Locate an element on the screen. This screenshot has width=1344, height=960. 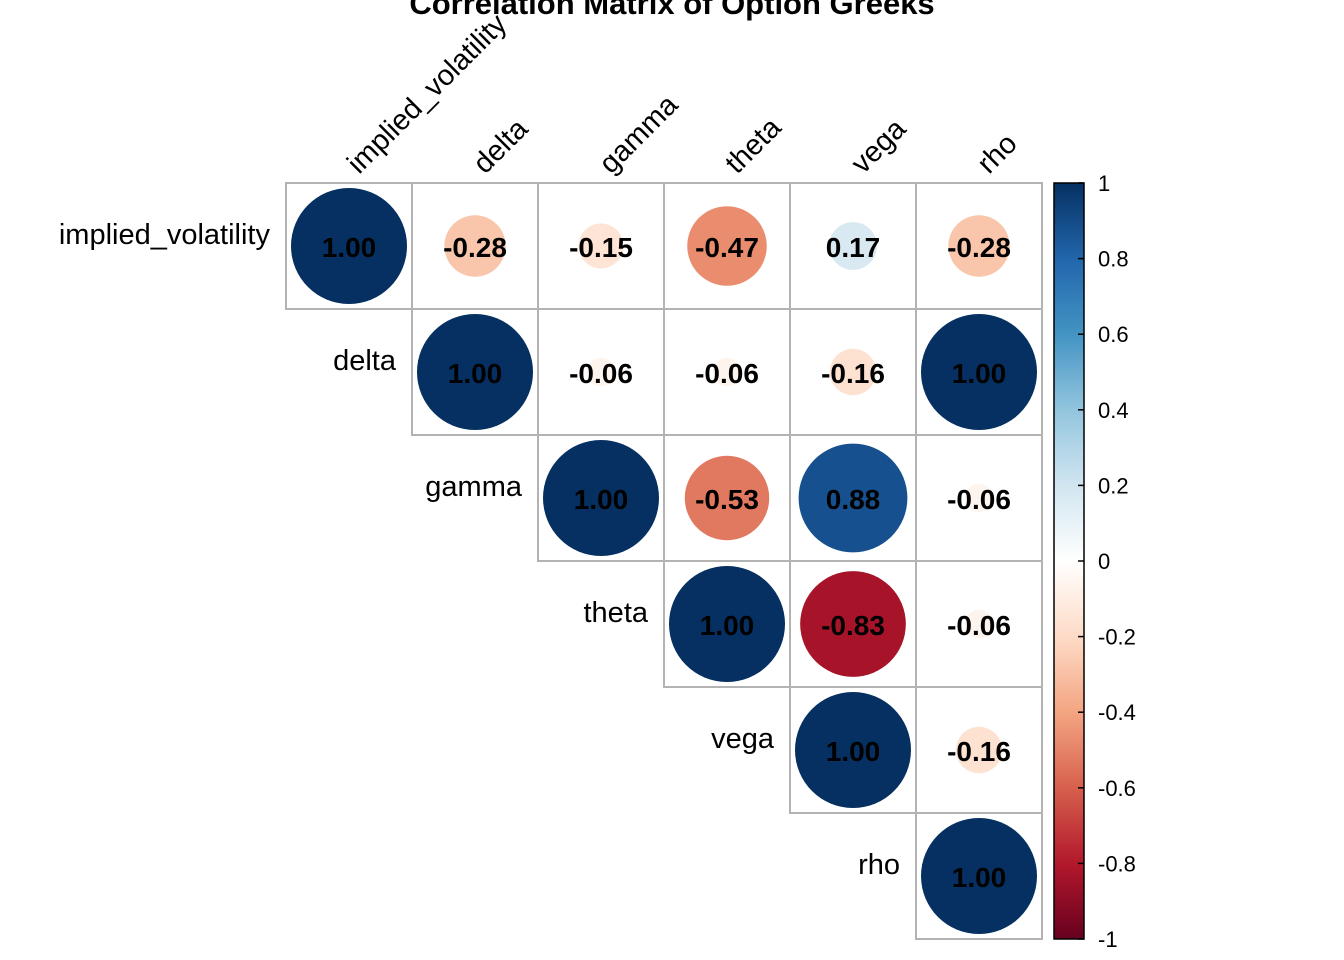
colorbar-tick-label: -0.8 is located at coordinates (1117, 863).